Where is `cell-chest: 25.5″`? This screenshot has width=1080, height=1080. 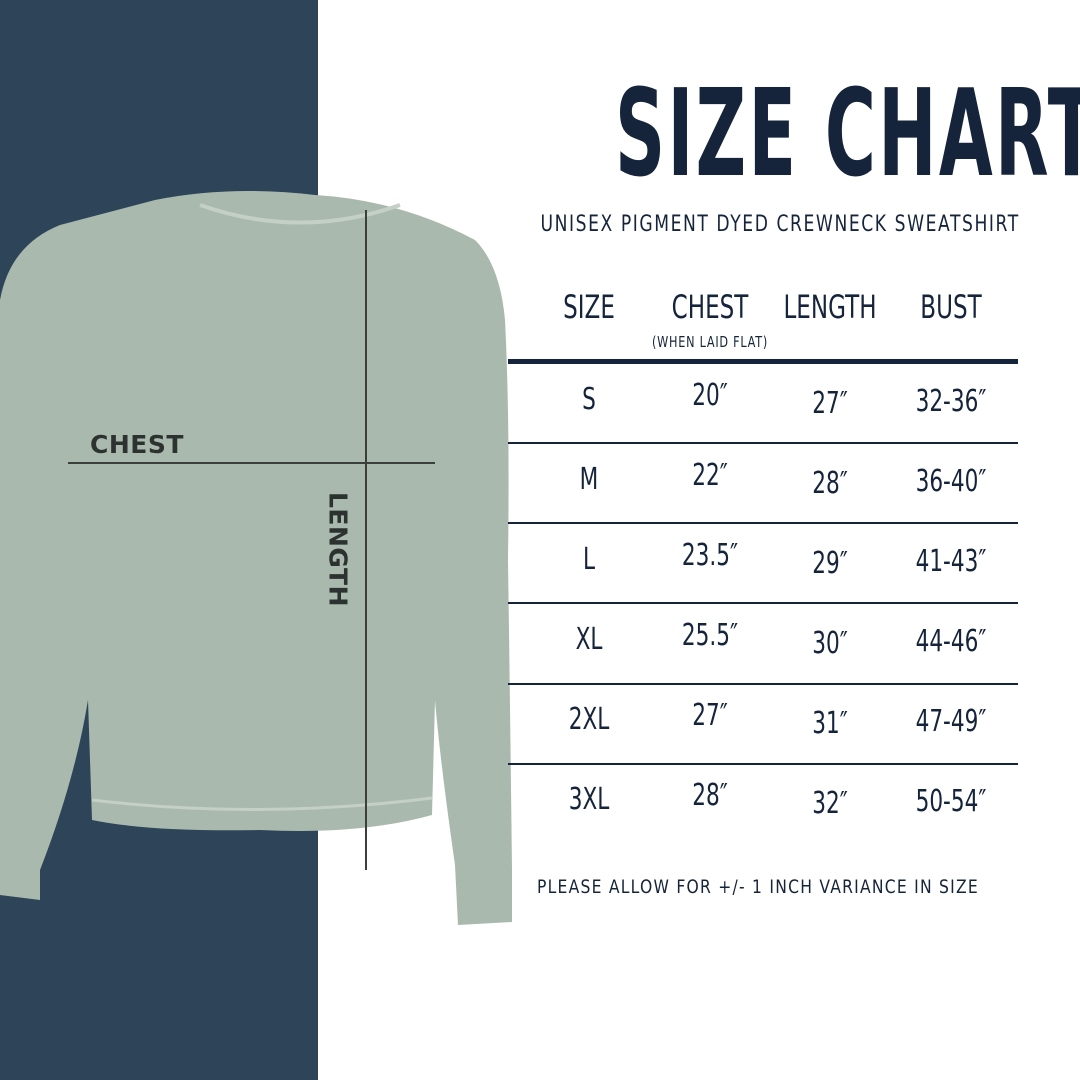 cell-chest: 25.5″ is located at coordinates (710, 635).